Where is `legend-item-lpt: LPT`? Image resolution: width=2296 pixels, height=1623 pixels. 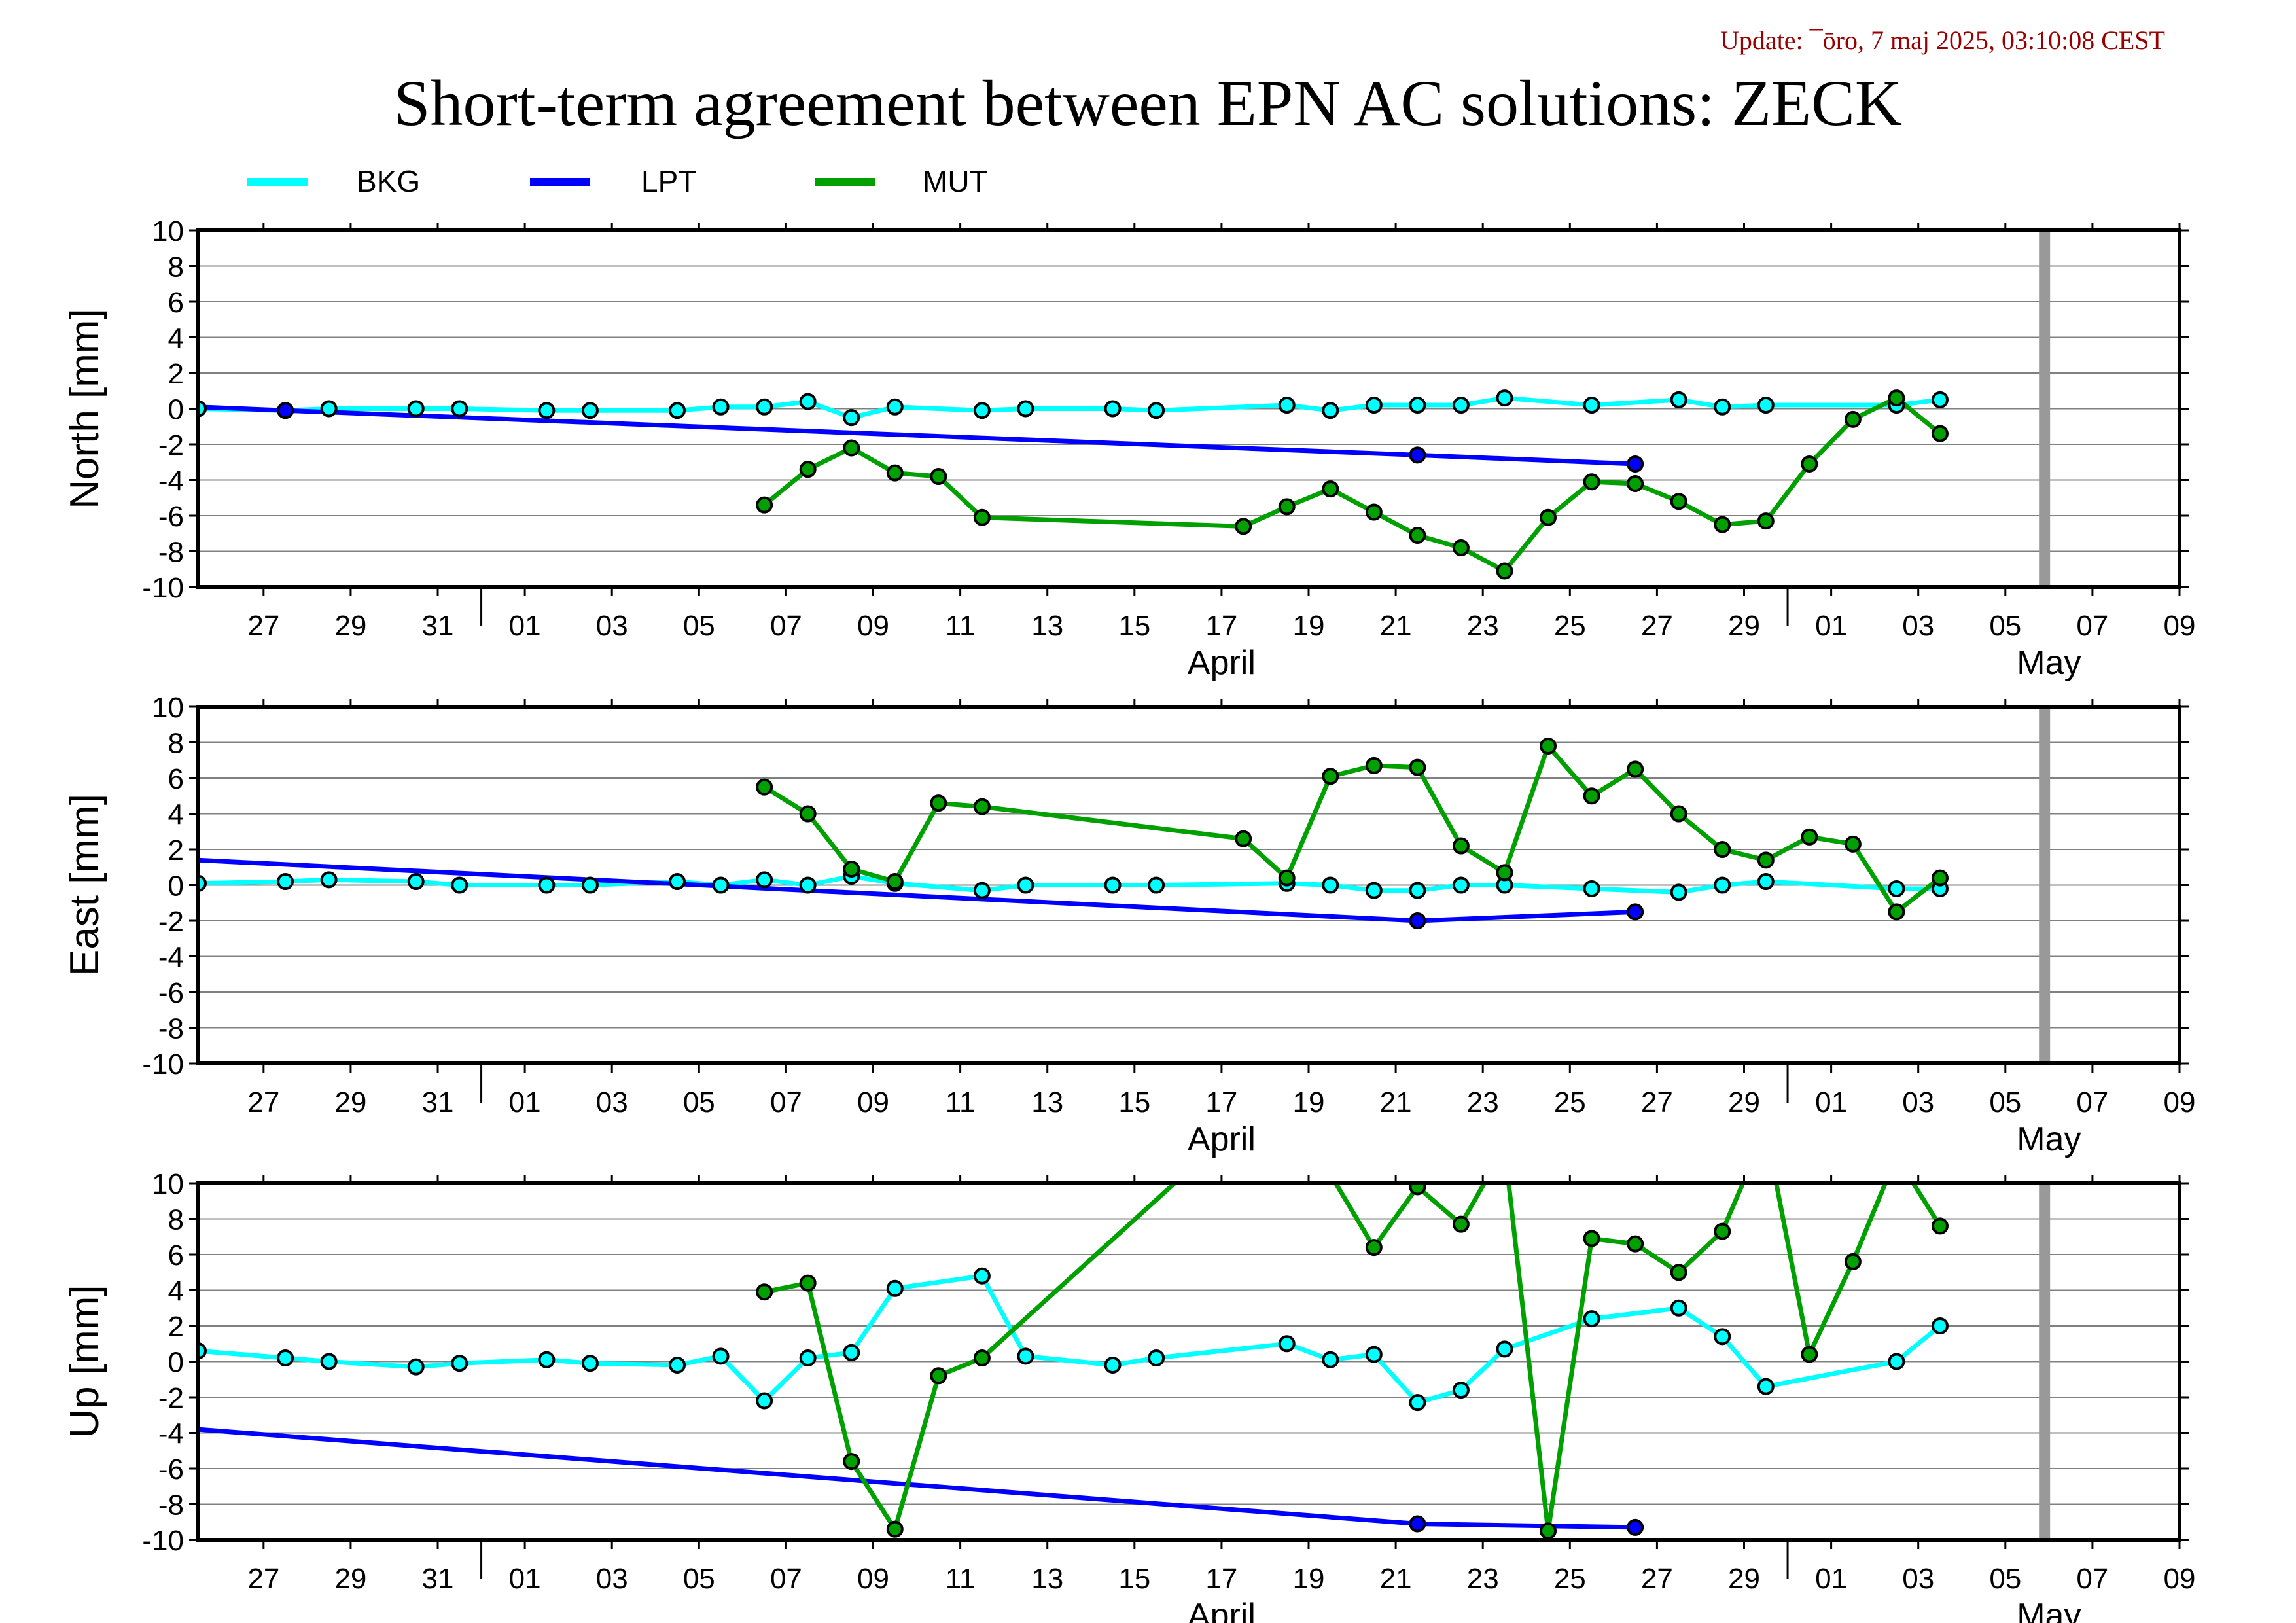 legend-item-lpt: LPT is located at coordinates (613, 181).